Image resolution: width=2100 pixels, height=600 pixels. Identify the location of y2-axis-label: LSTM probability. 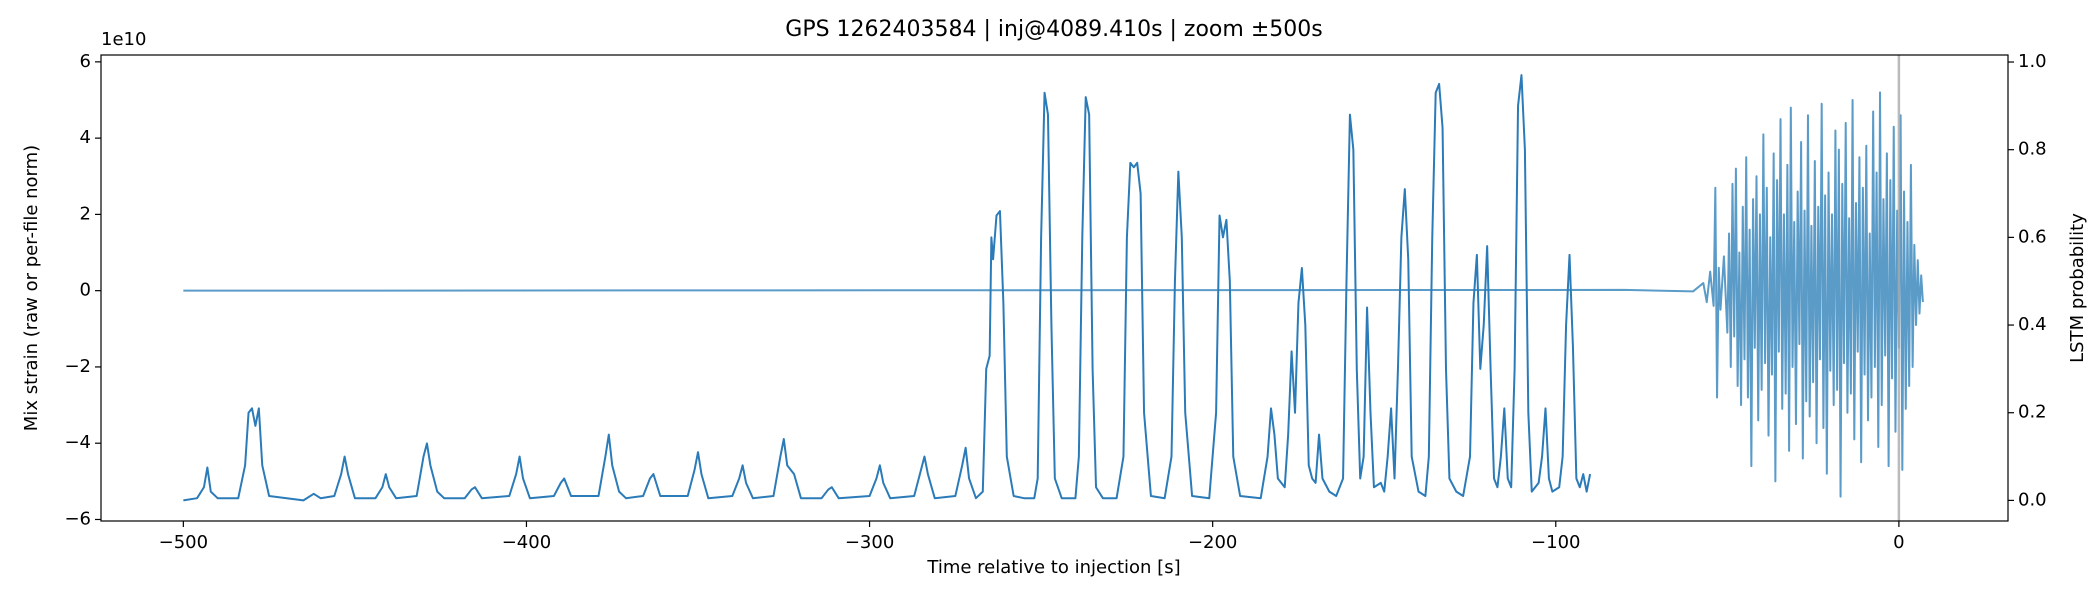
(2077, 288).